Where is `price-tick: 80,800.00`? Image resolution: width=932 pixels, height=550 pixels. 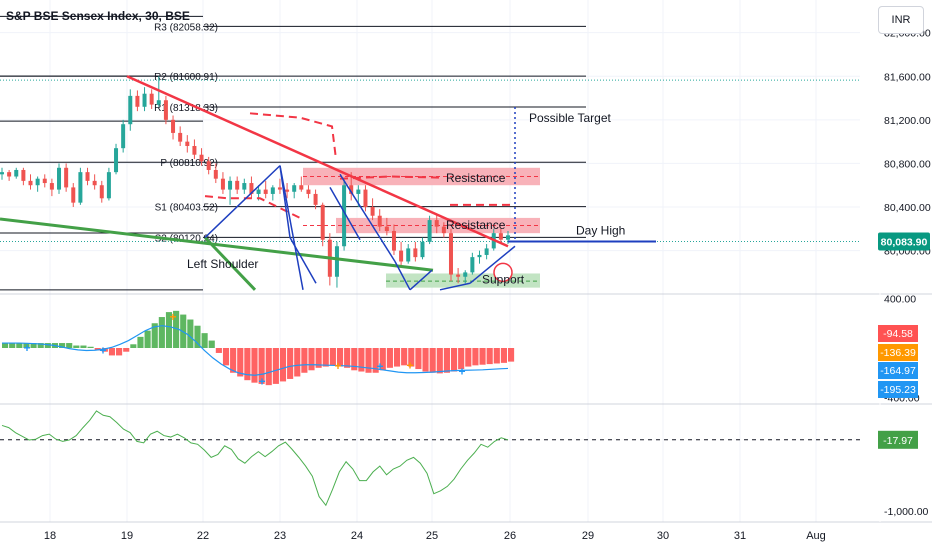 price-tick: 80,800.00 is located at coordinates (907, 164).